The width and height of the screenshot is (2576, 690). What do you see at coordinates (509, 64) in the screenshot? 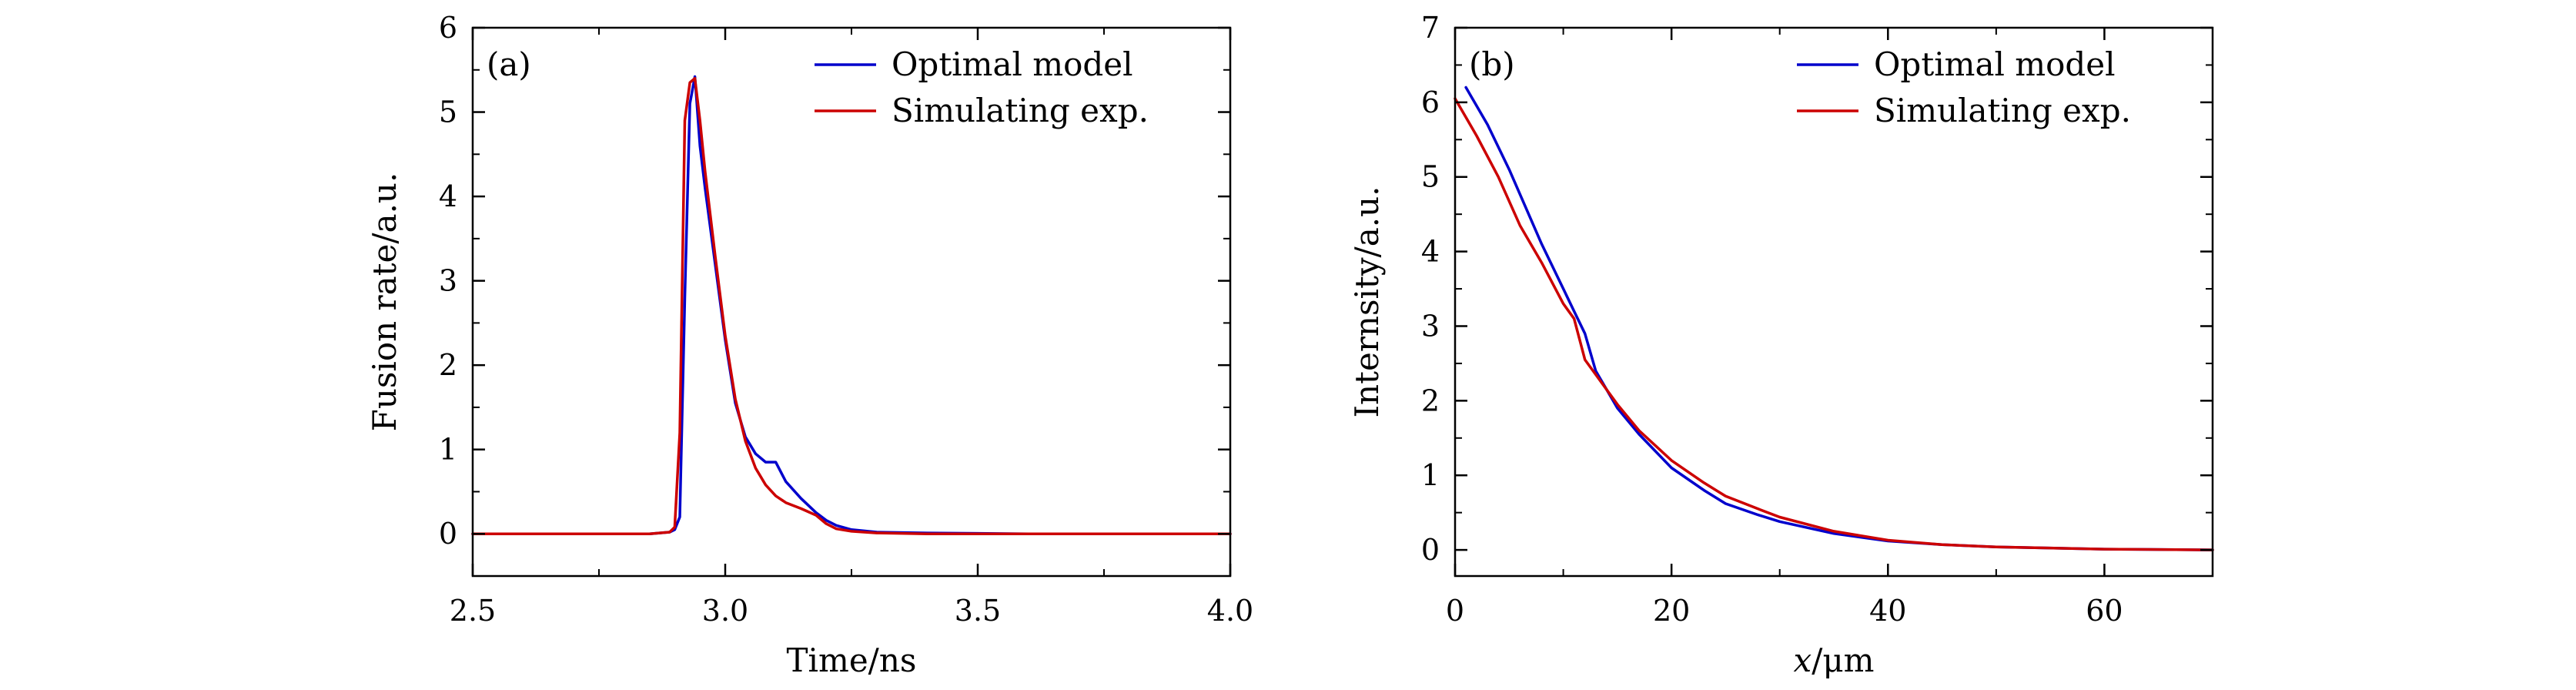
I see `panel-label: (a)` at bounding box center [509, 64].